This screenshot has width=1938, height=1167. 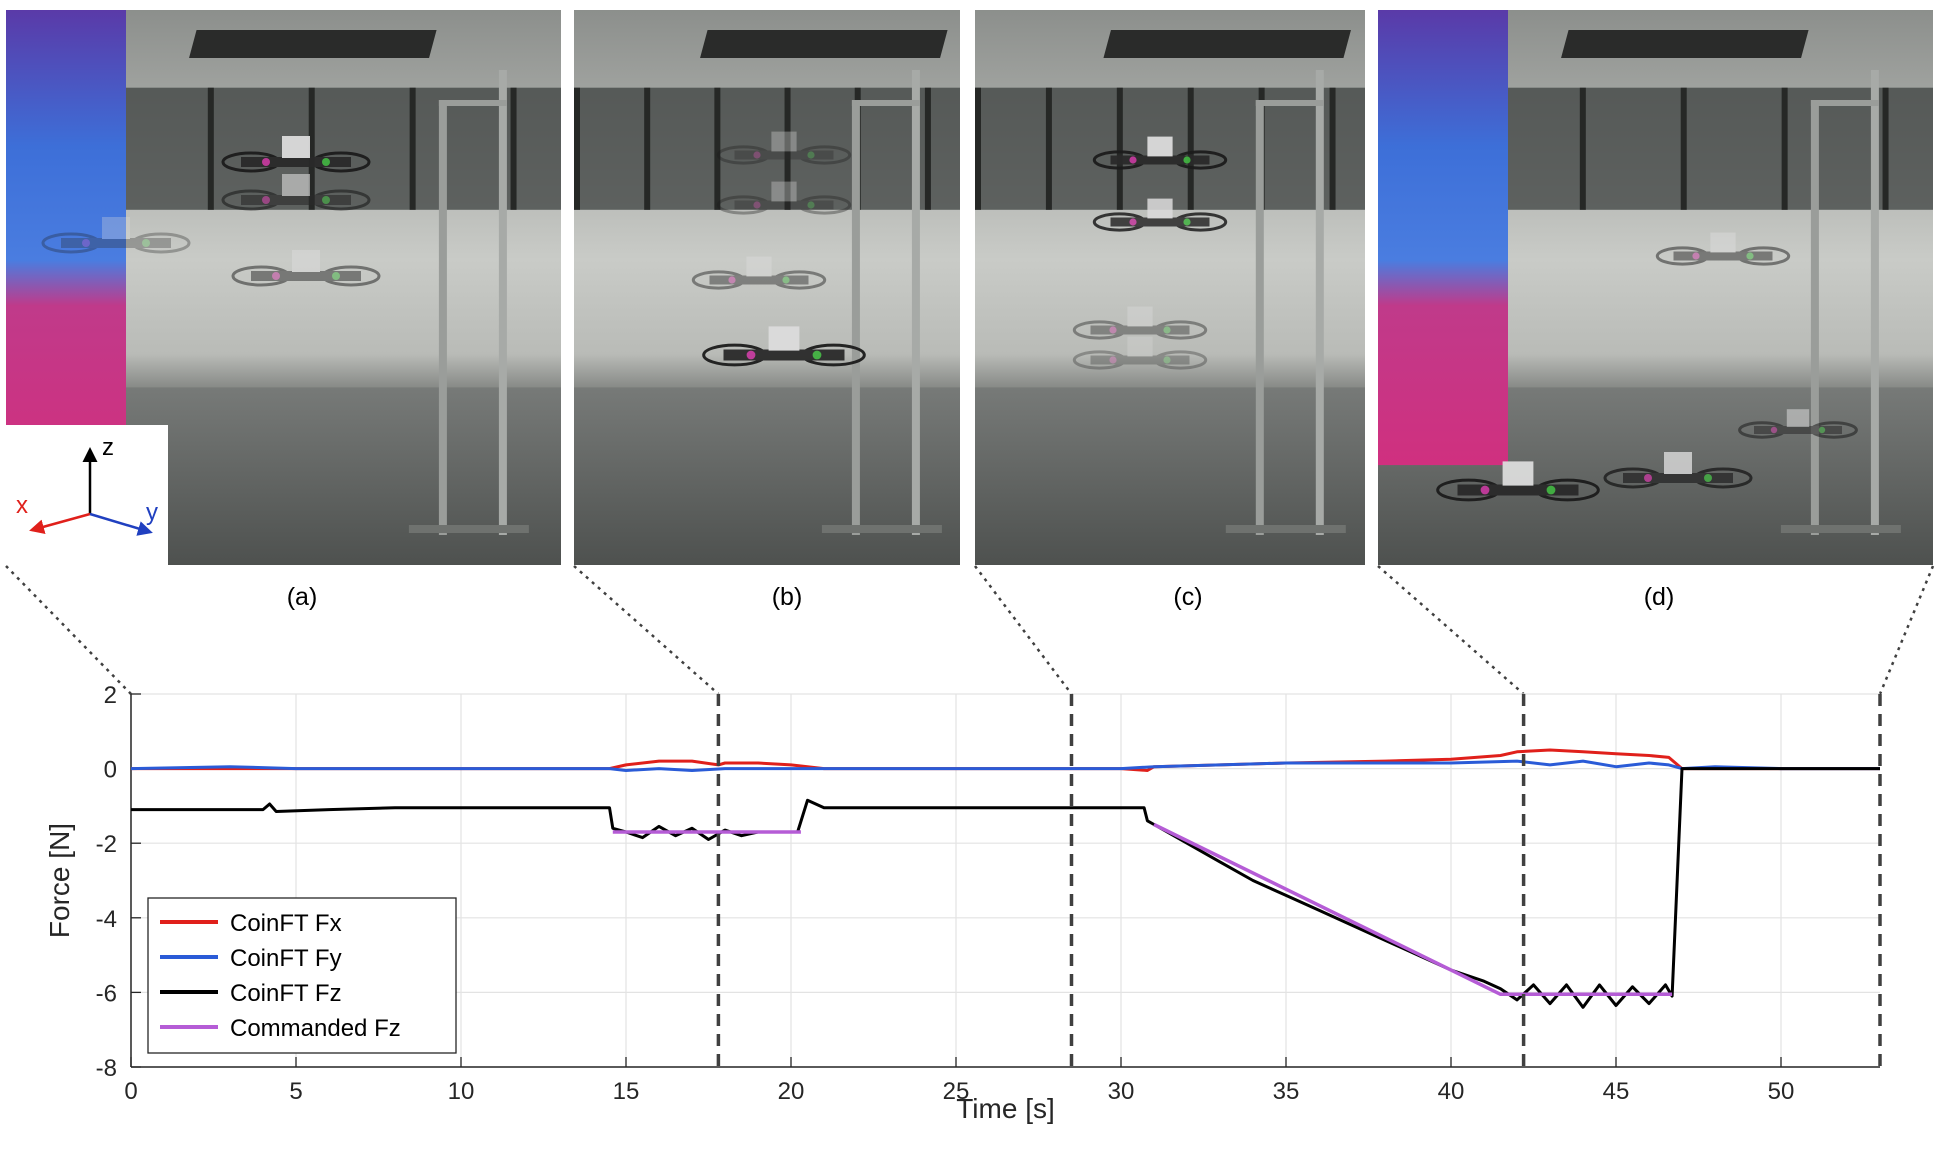 I want to click on x-tick-label: 10, so click(x=461, y=1091).